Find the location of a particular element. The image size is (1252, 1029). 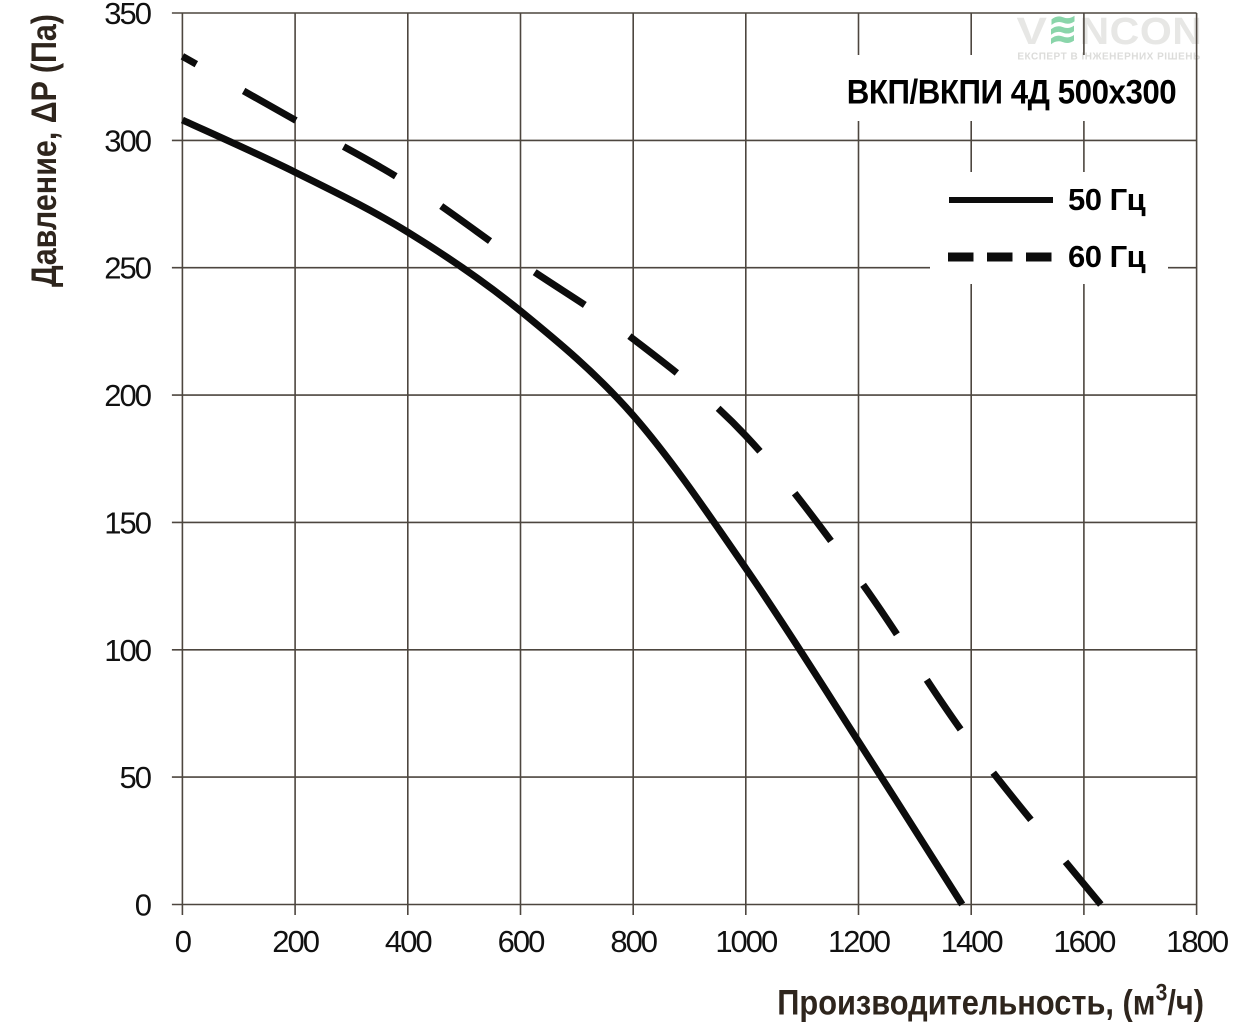

svg-text: 60 Гц is located at coordinates (1107, 256).